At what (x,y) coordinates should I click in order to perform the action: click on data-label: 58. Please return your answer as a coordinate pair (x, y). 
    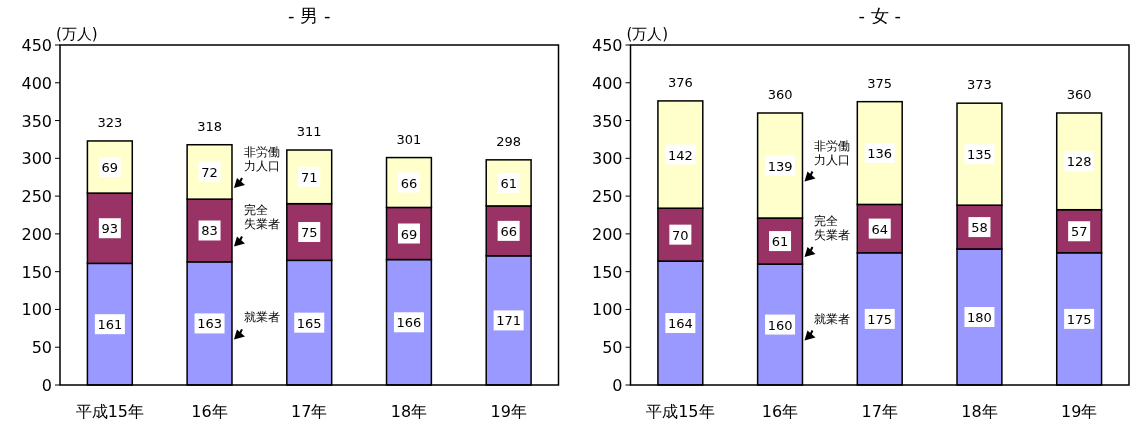
    Looking at the image, I should click on (979, 228).